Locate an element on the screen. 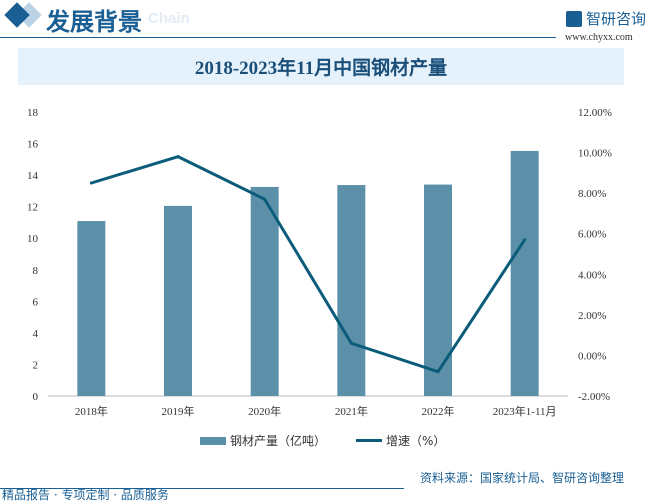 Image resolution: width=652 pixels, height=504 pixels. x-tick-label: 2023年1-11月 is located at coordinates (525, 411).